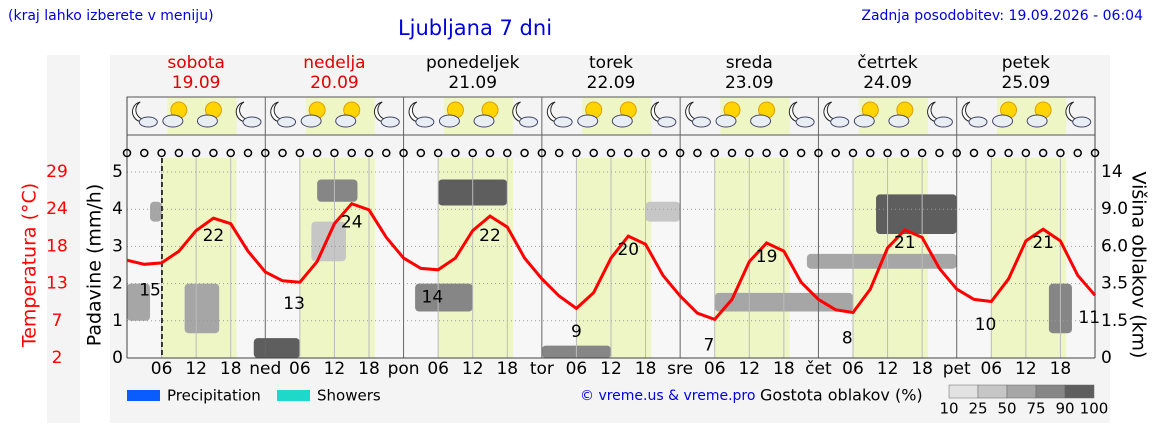 The width and height of the screenshot is (1152, 447). Describe the element at coordinates (57, 321) in the screenshot. I see `temperature-tick-label: 7` at that location.